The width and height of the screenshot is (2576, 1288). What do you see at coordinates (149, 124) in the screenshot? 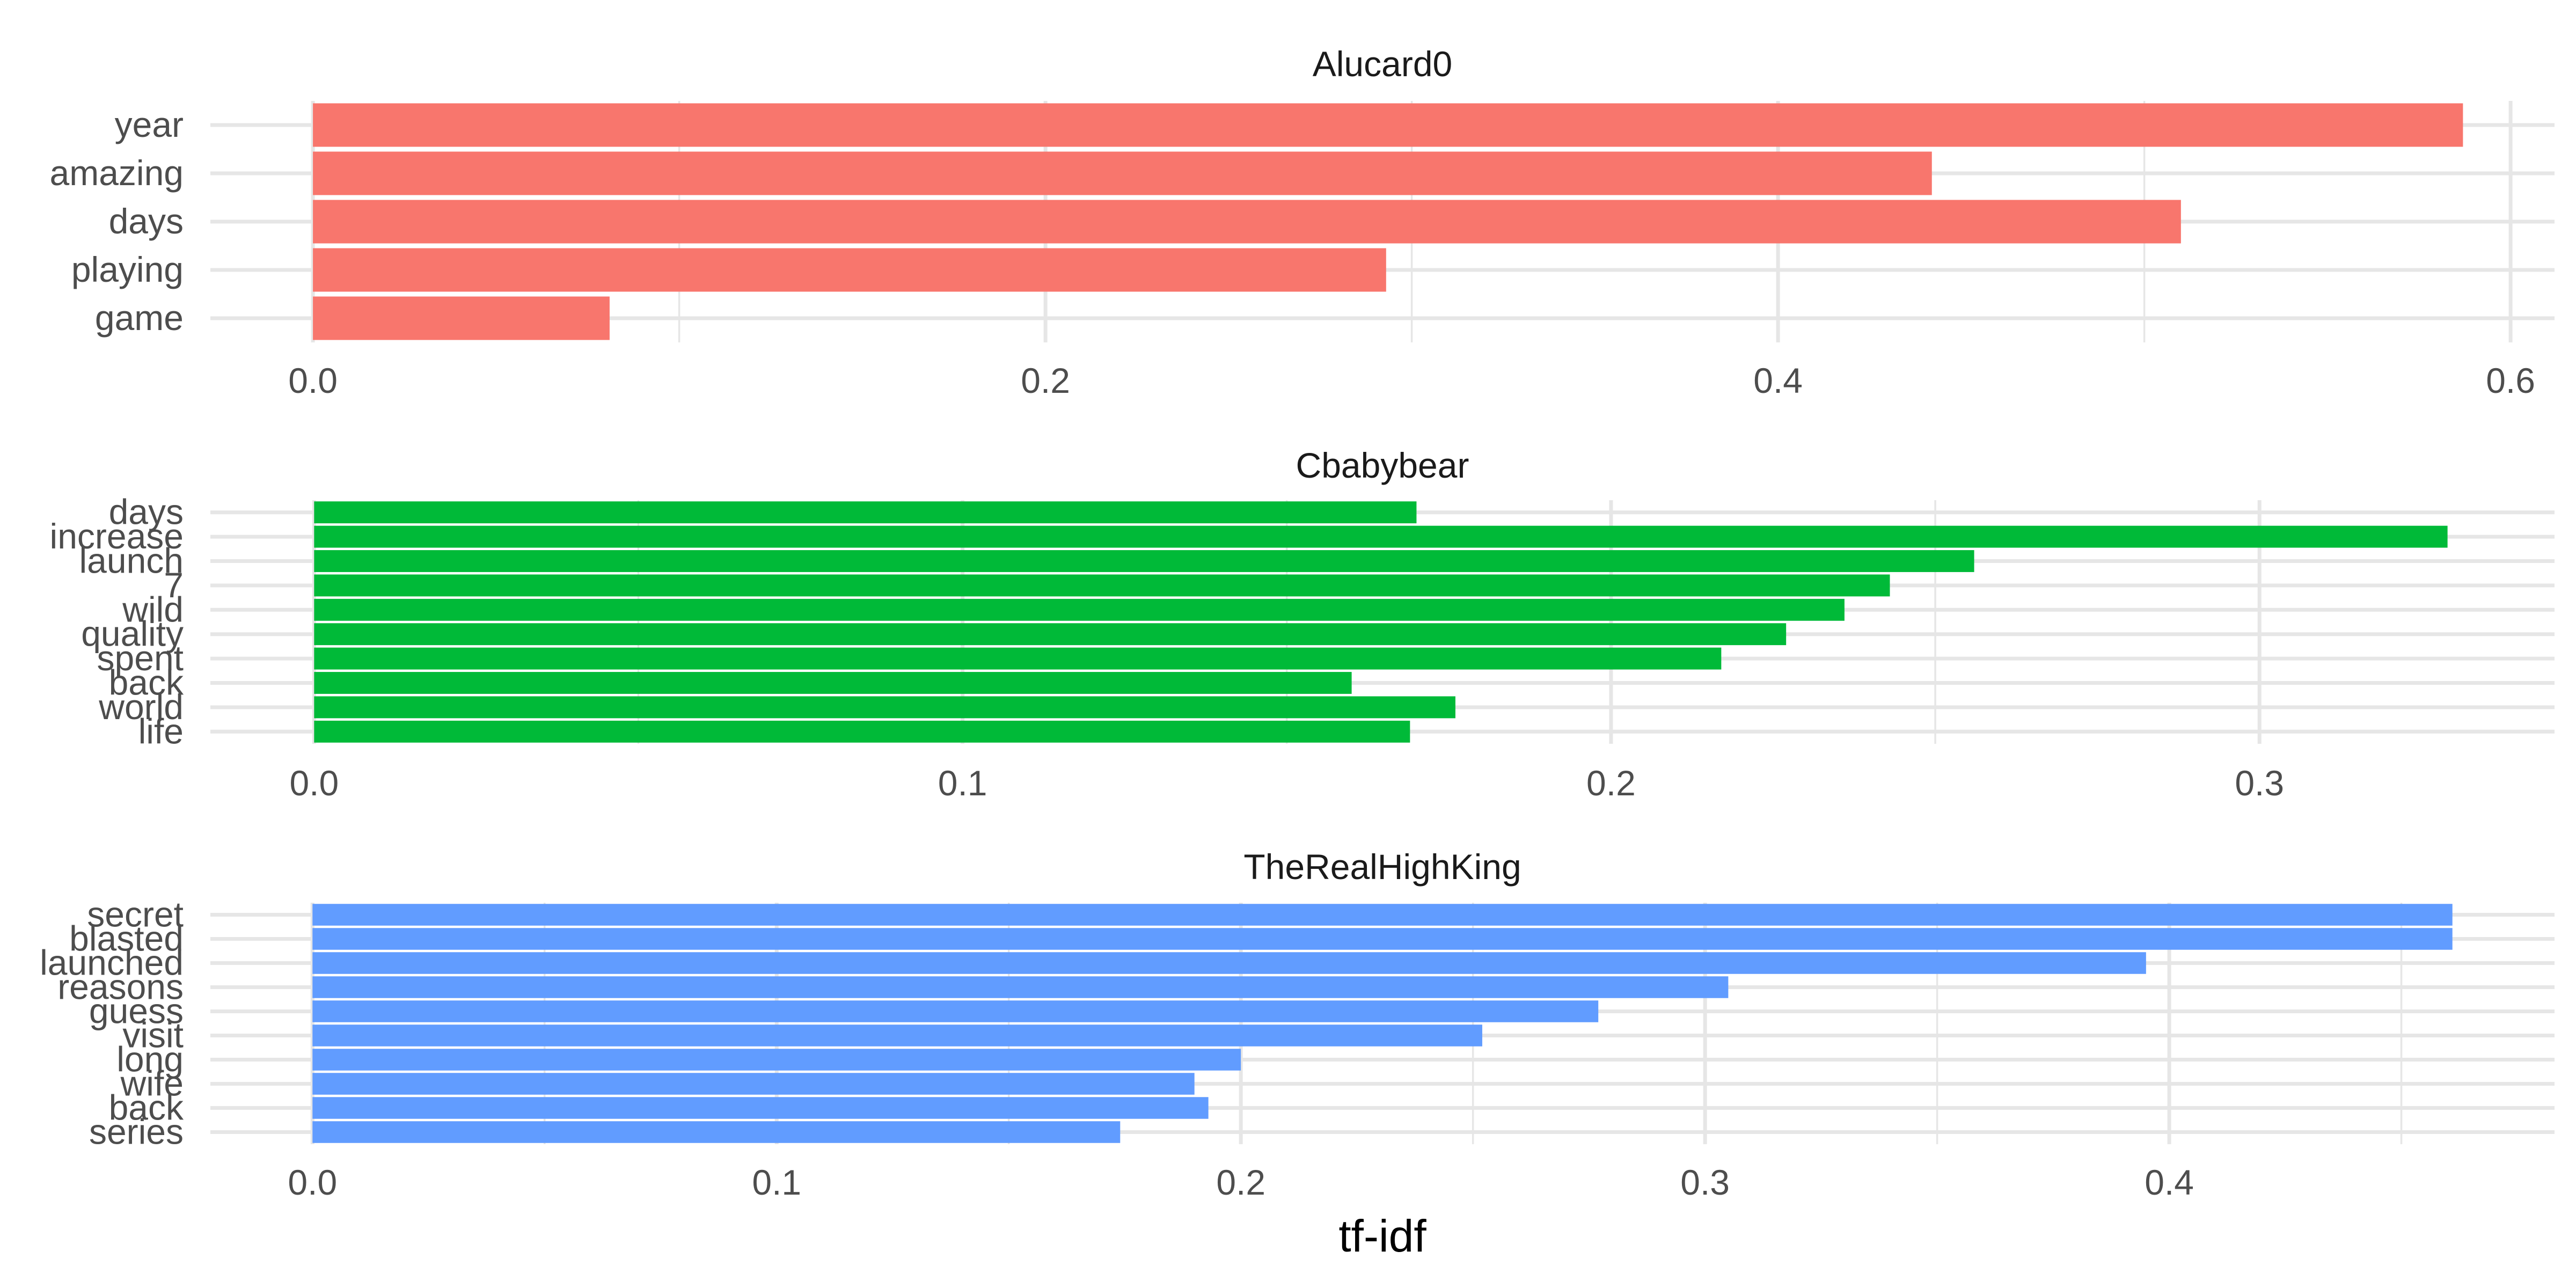
I see `category-label: year` at bounding box center [149, 124].